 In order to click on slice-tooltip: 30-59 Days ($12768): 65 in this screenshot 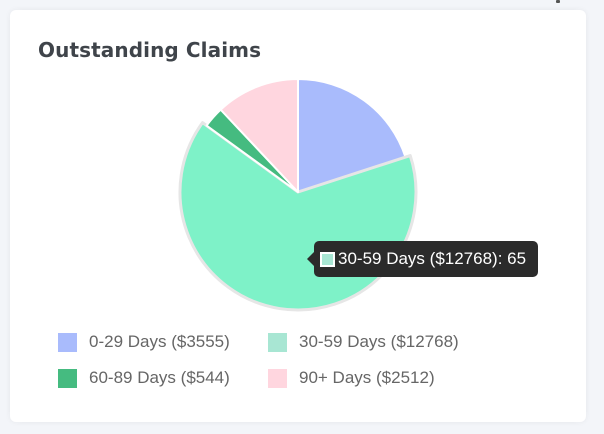, I will do `click(422, 259)`.